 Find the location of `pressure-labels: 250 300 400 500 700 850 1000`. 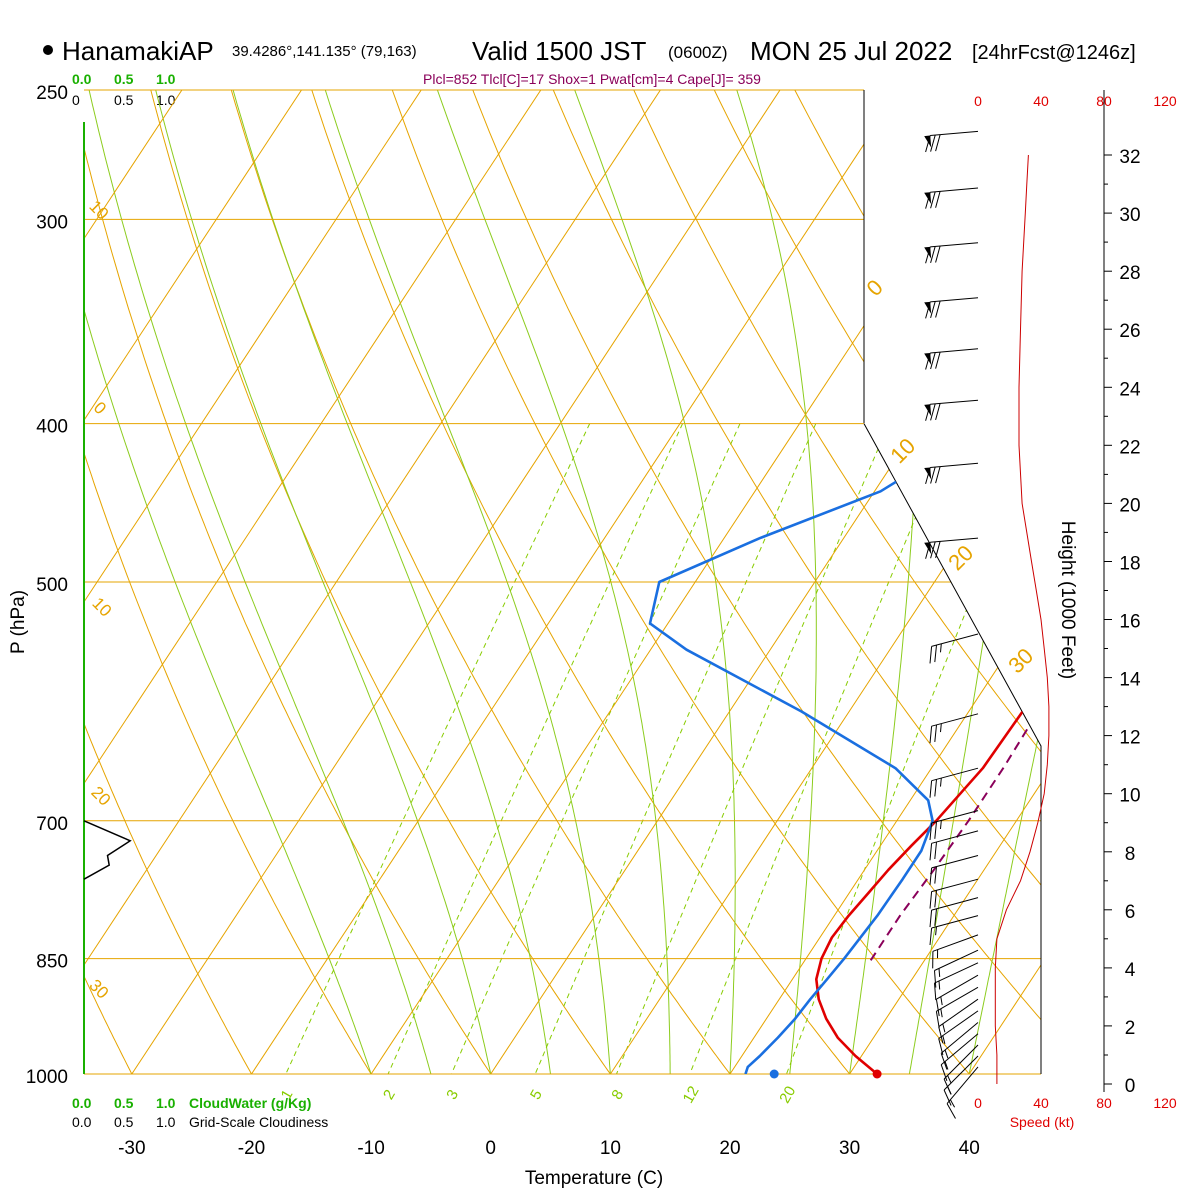

pressure-labels: 250 300 400 500 700 850 1000 is located at coordinates (47, 585).